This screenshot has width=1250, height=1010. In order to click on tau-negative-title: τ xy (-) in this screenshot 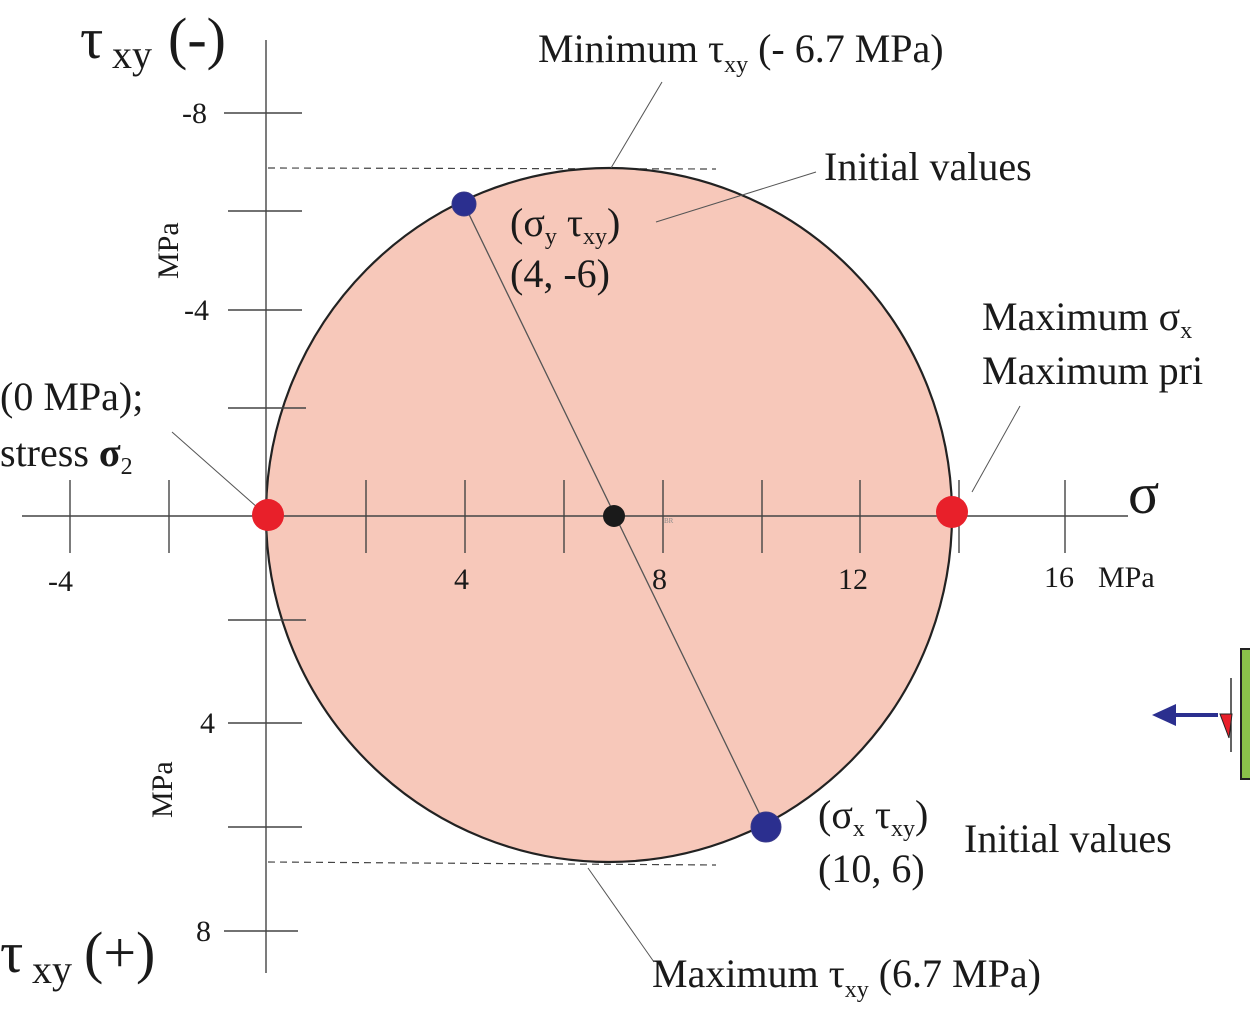, I will do `click(153, 41)`.